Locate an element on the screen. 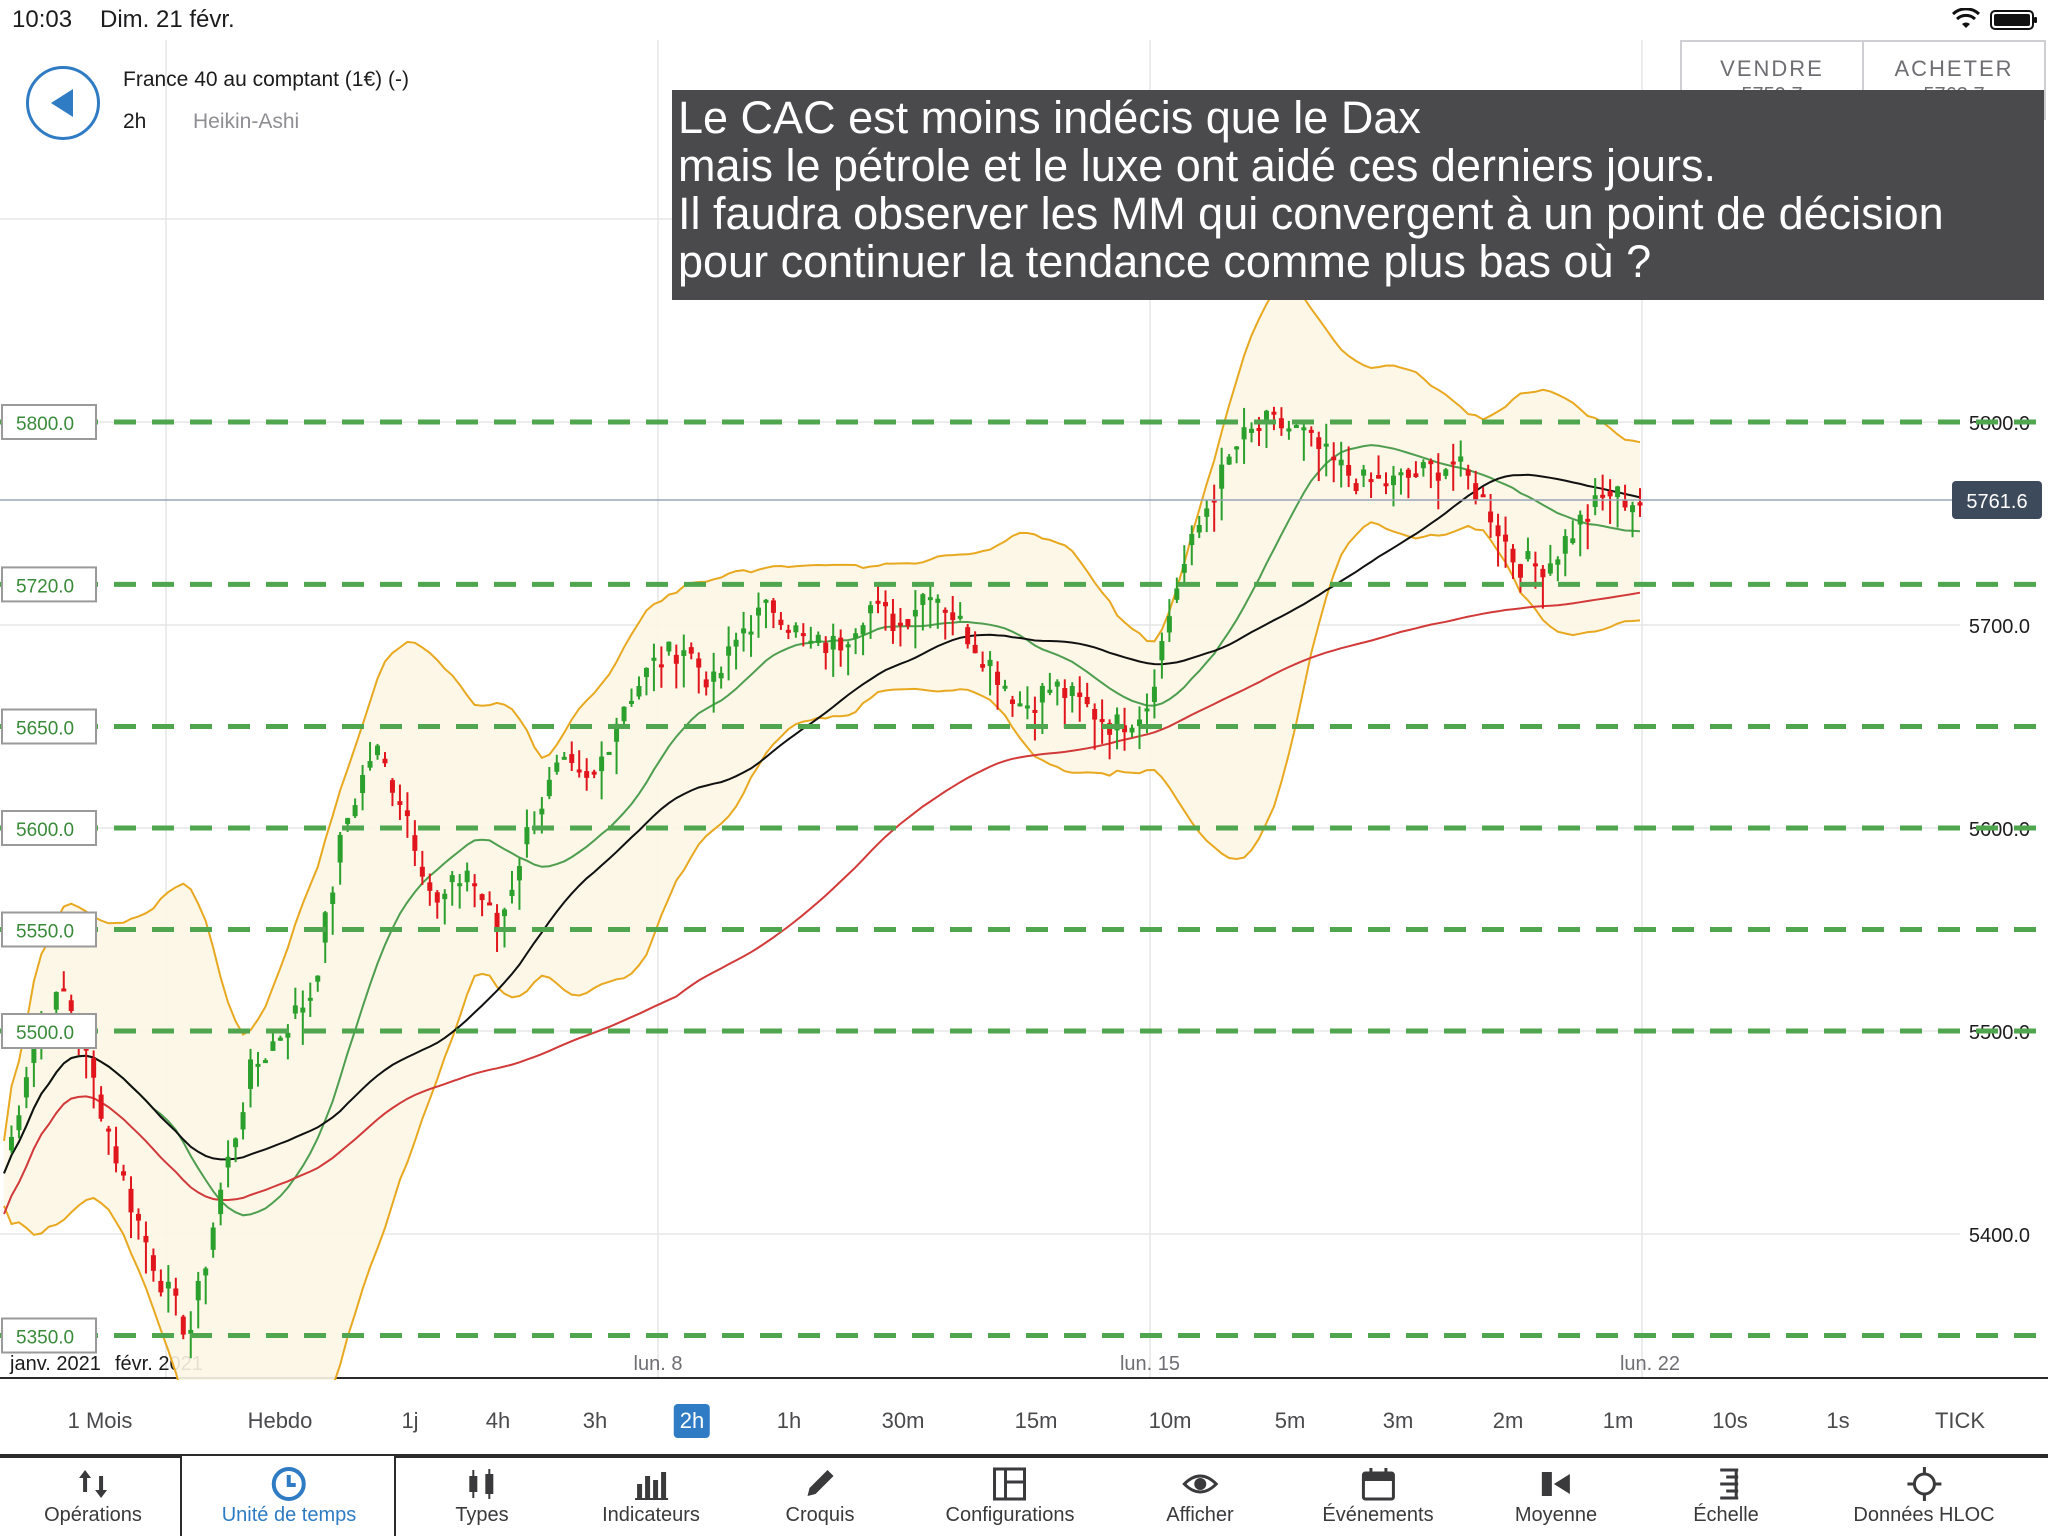 The image size is (2048, 1536). y-tick-label: 5700.0 is located at coordinates (1999, 627).